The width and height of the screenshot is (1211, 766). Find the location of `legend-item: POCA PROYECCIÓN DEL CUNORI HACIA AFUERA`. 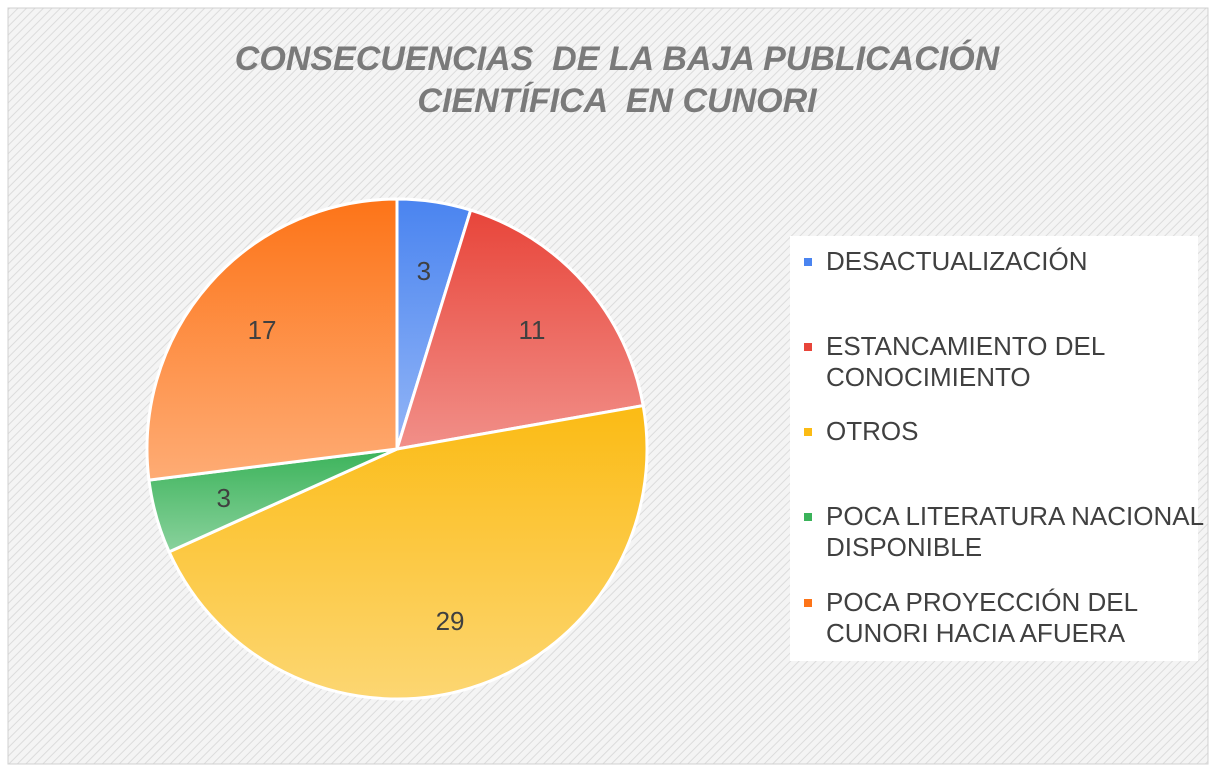

legend-item: POCA PROYECCIÓN DEL CUNORI HACIA AFUERA is located at coordinates (1005, 618).